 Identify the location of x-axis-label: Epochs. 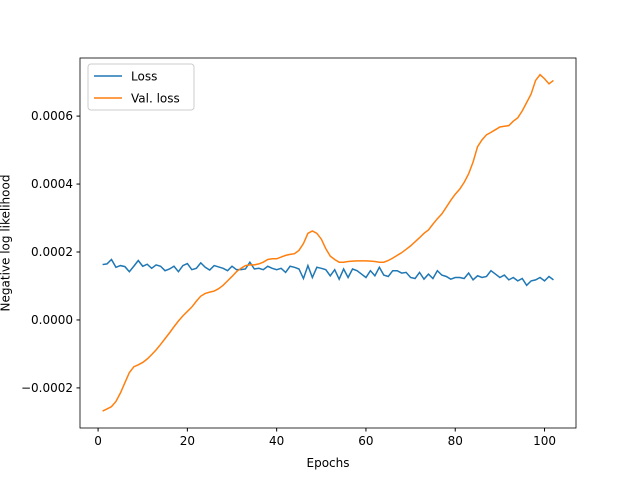
(328, 463).